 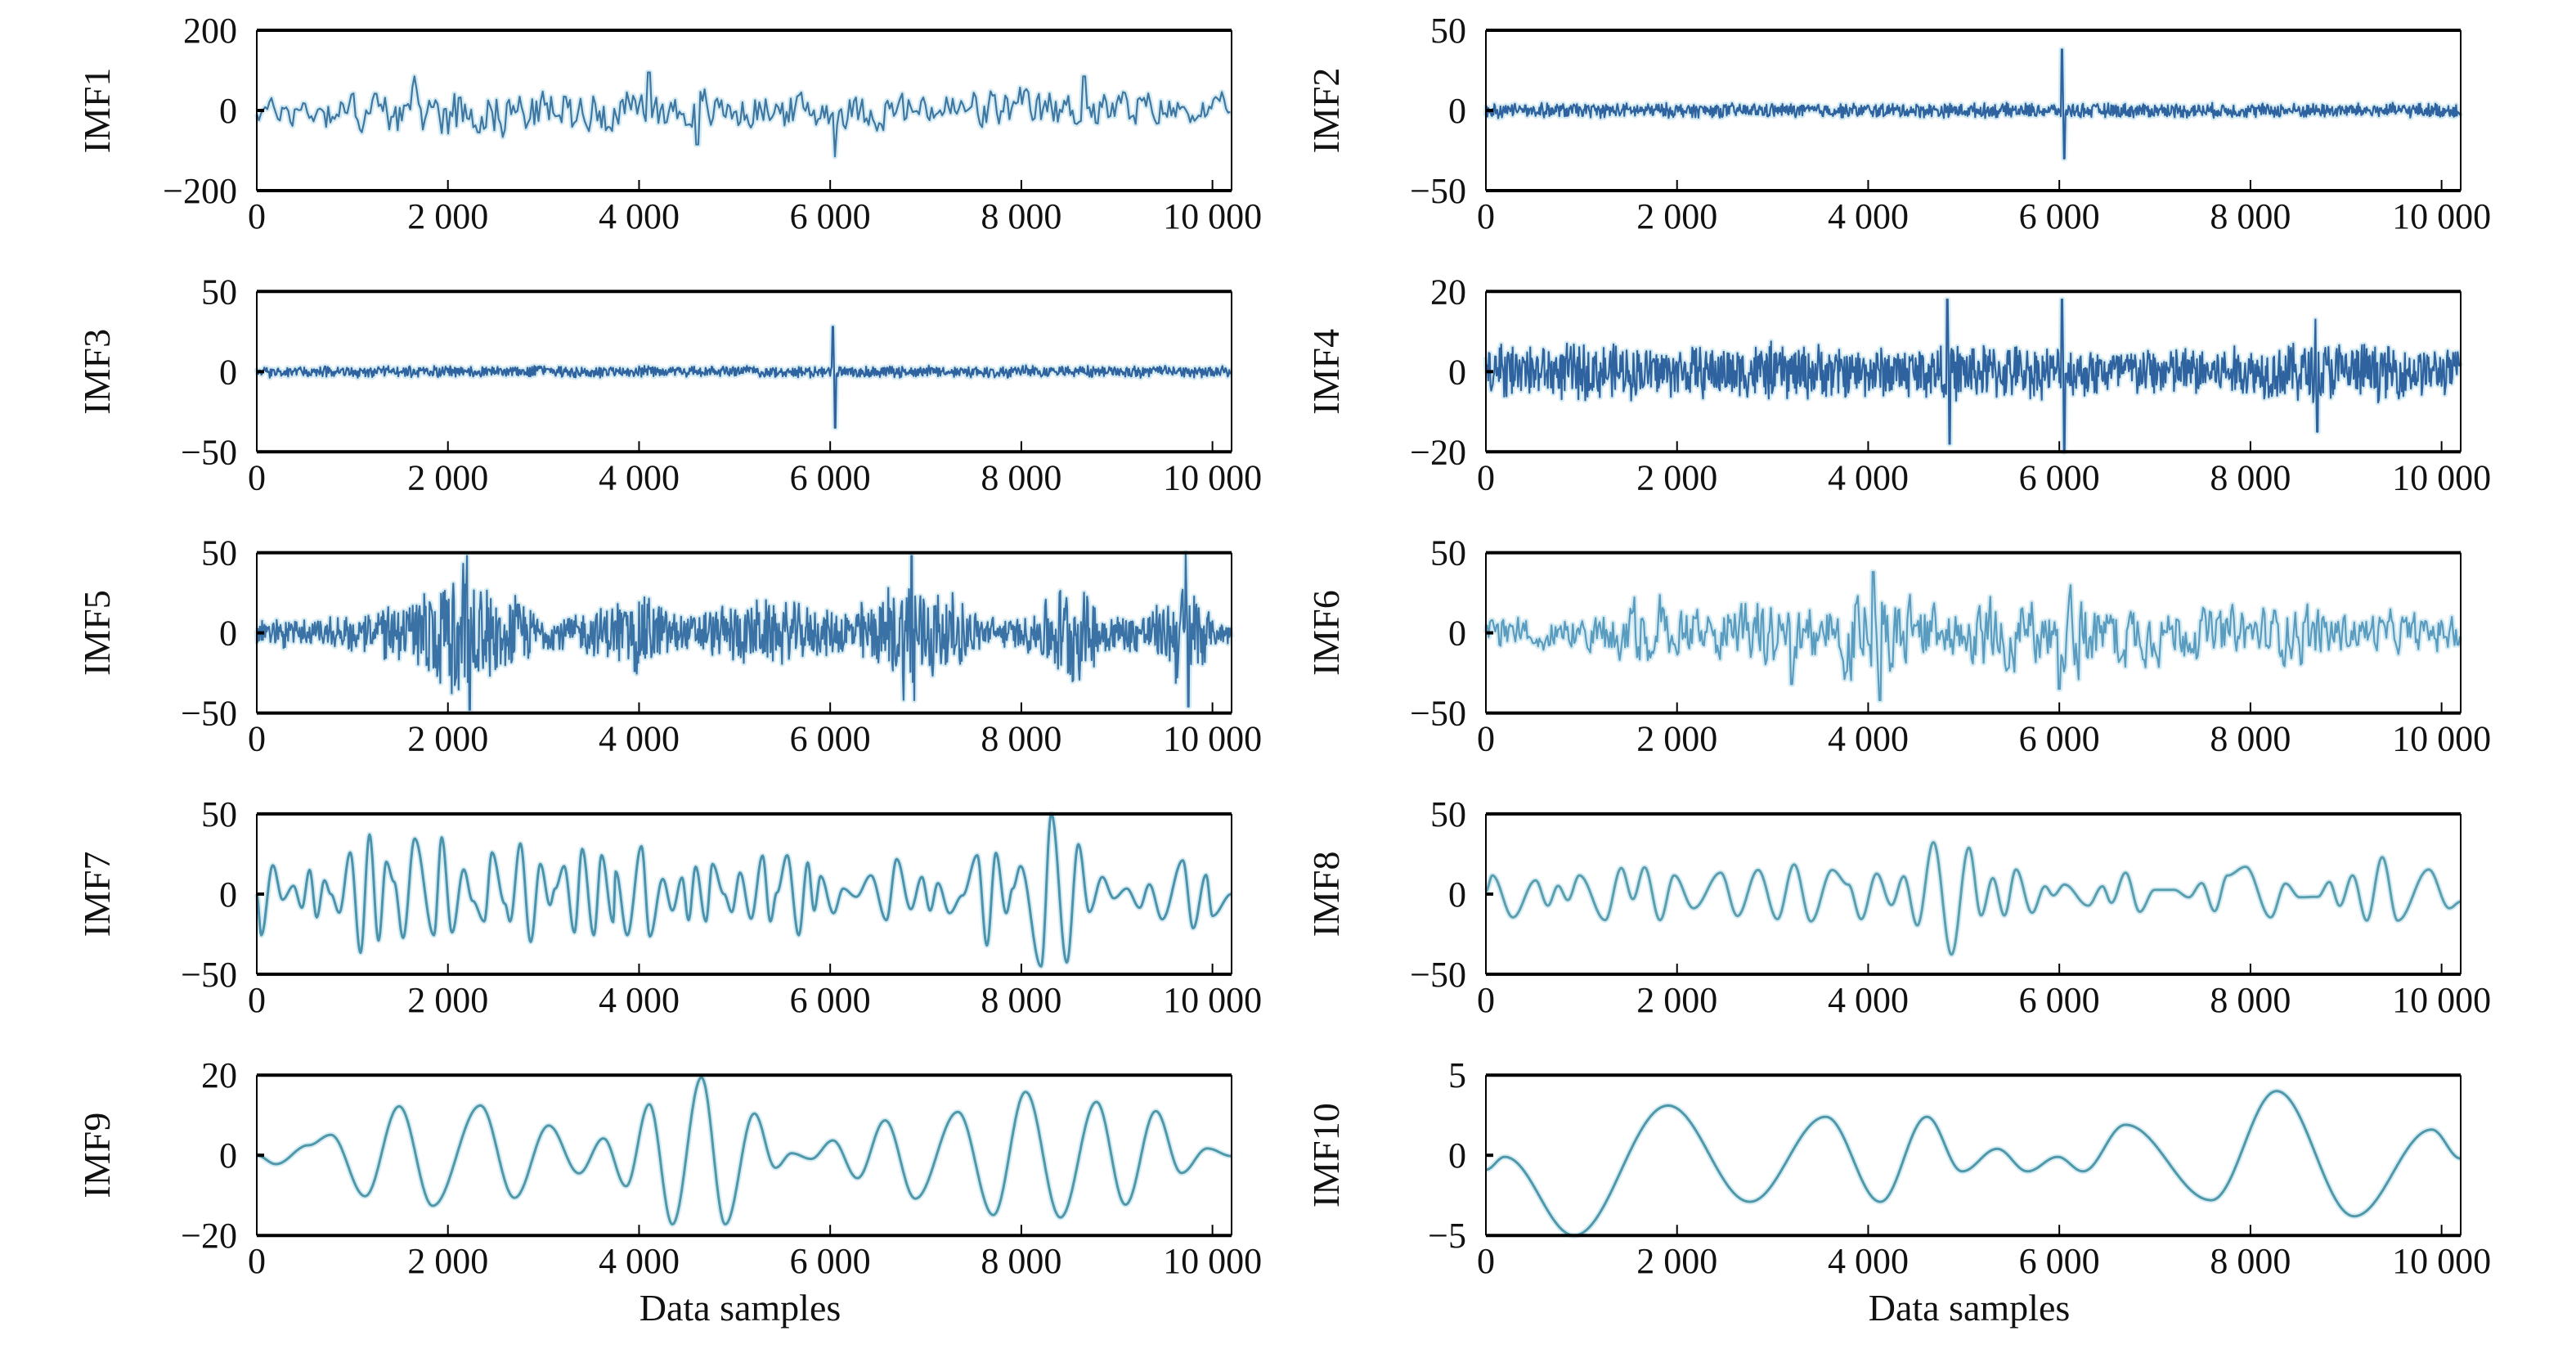 I want to click on y-axis-label: IMF5, so click(x=97, y=633).